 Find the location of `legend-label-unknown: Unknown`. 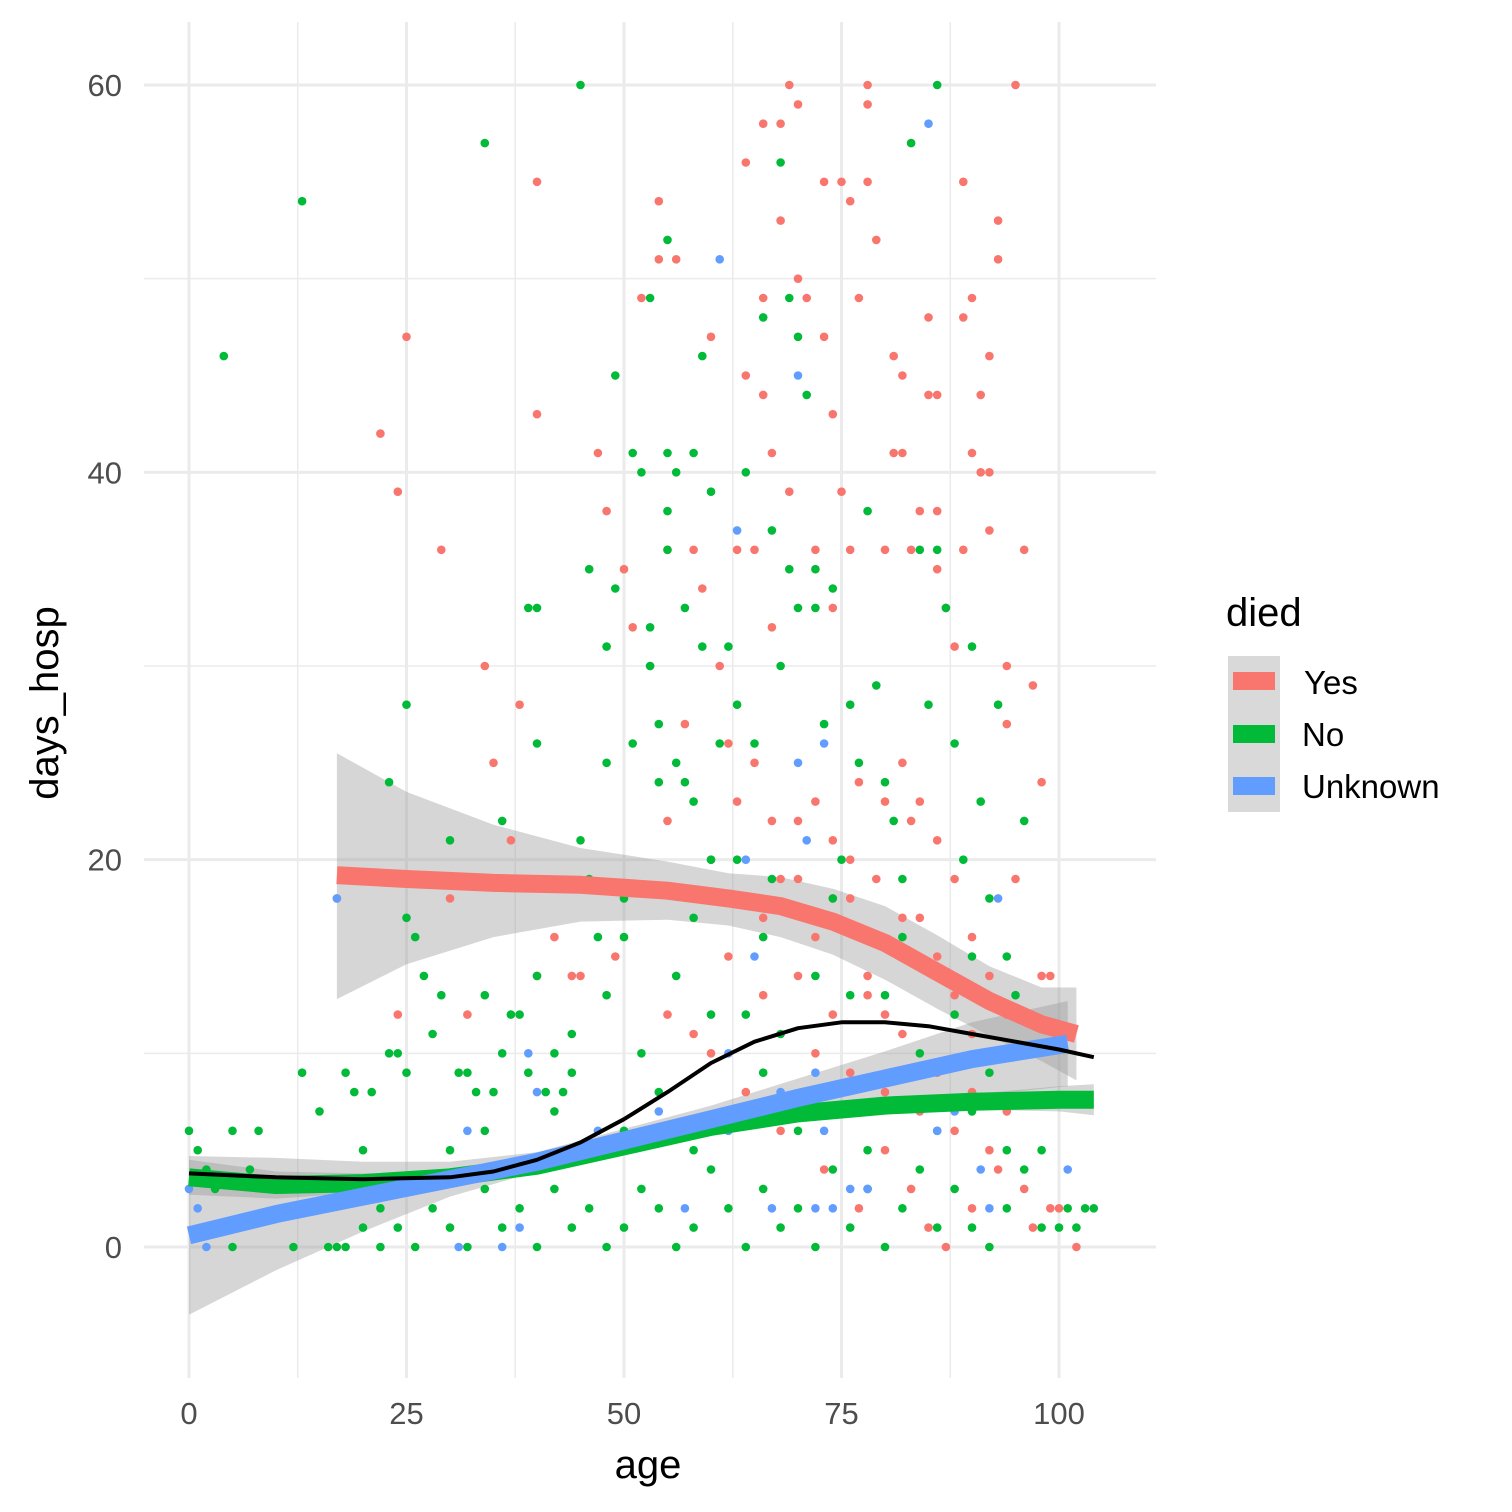

legend-label-unknown: Unknown is located at coordinates (1371, 786).